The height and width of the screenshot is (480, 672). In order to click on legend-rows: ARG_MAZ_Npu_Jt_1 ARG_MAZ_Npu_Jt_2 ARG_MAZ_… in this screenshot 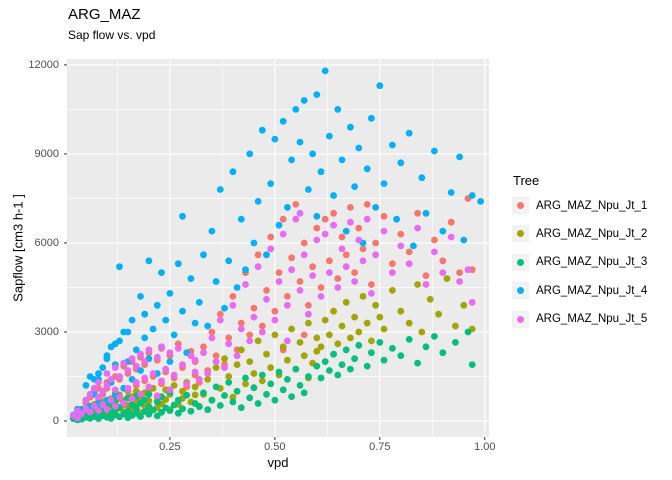, I will do `click(579, 262)`.